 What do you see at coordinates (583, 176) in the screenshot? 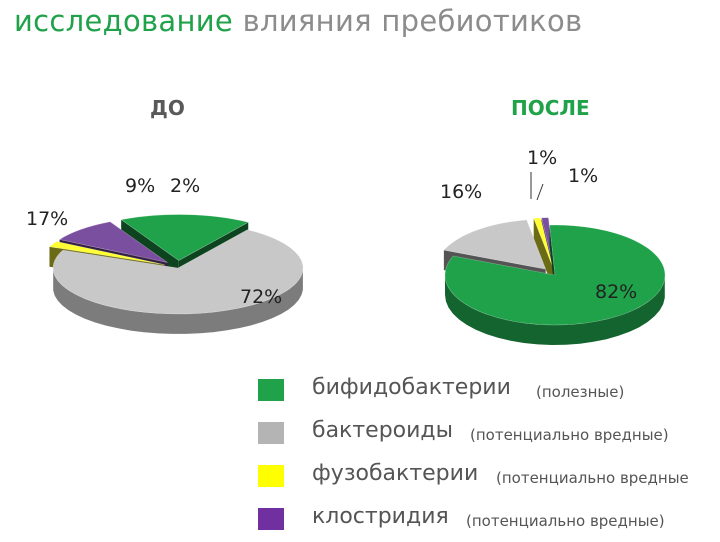
I see `фузобактерии-label: 1%` at bounding box center [583, 176].